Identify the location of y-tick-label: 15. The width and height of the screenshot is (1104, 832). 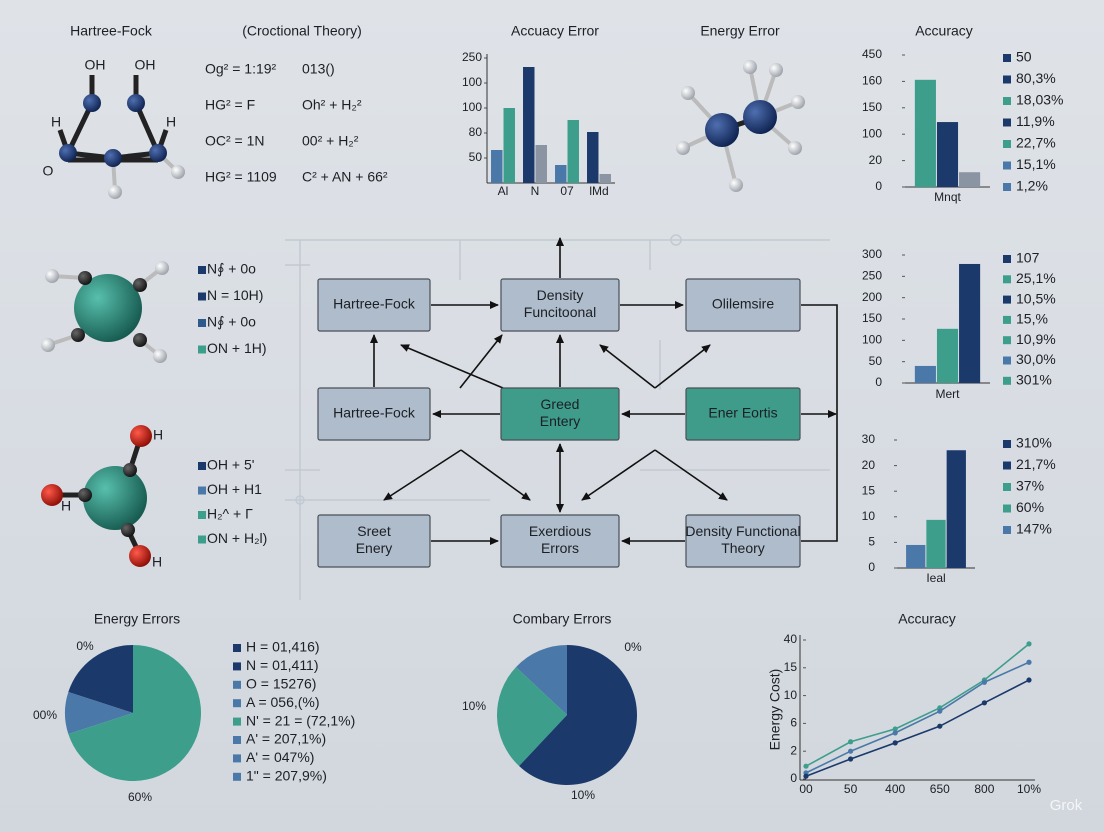
(869, 490).